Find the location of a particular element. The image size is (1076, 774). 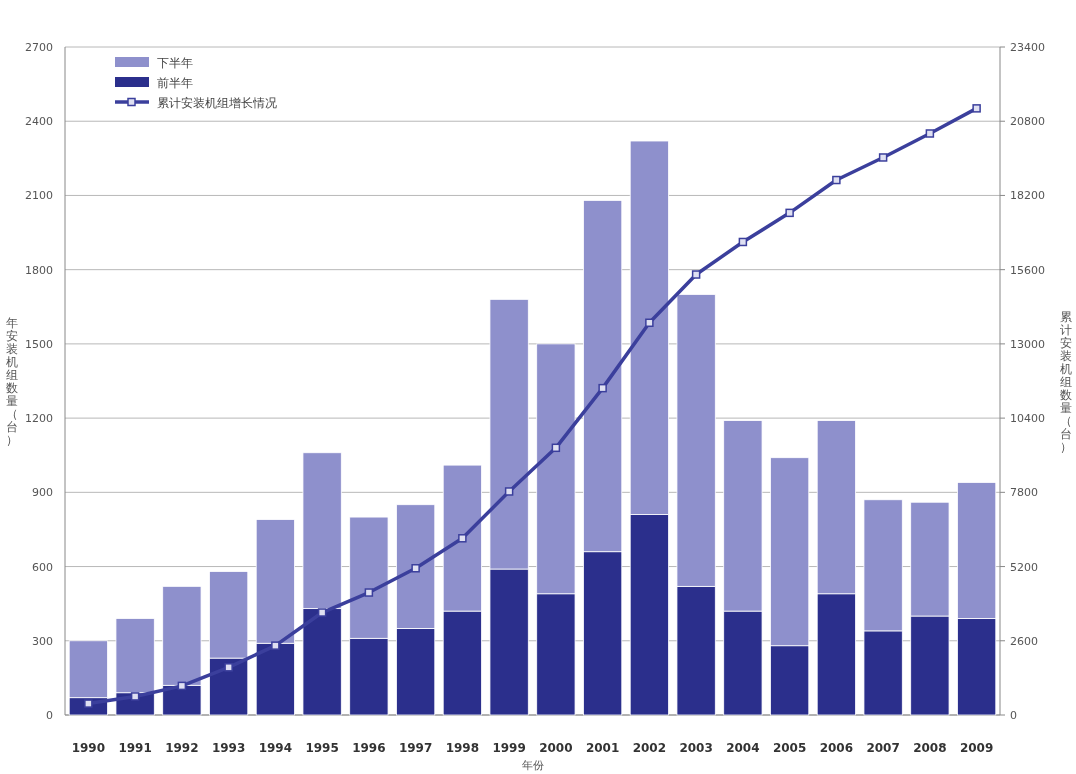

y-tick-label: 900 is located at coordinates (42, 493).